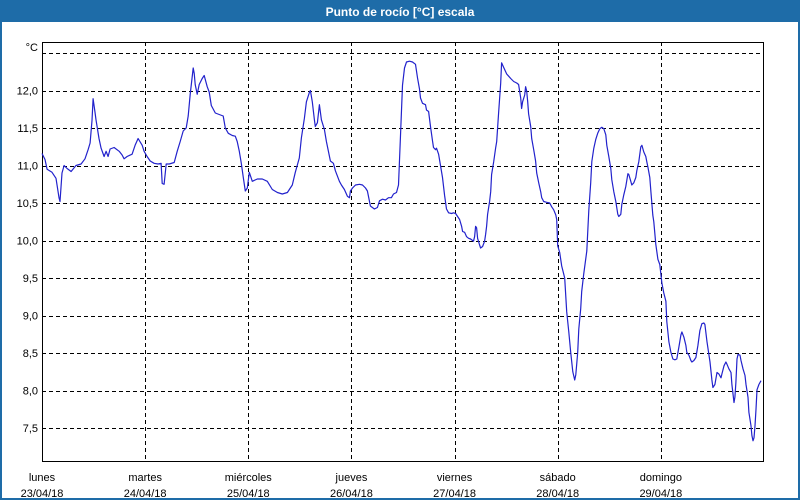  Describe the element at coordinates (32, 48) in the screenshot. I see `y-axis-unit-label: °C` at that location.